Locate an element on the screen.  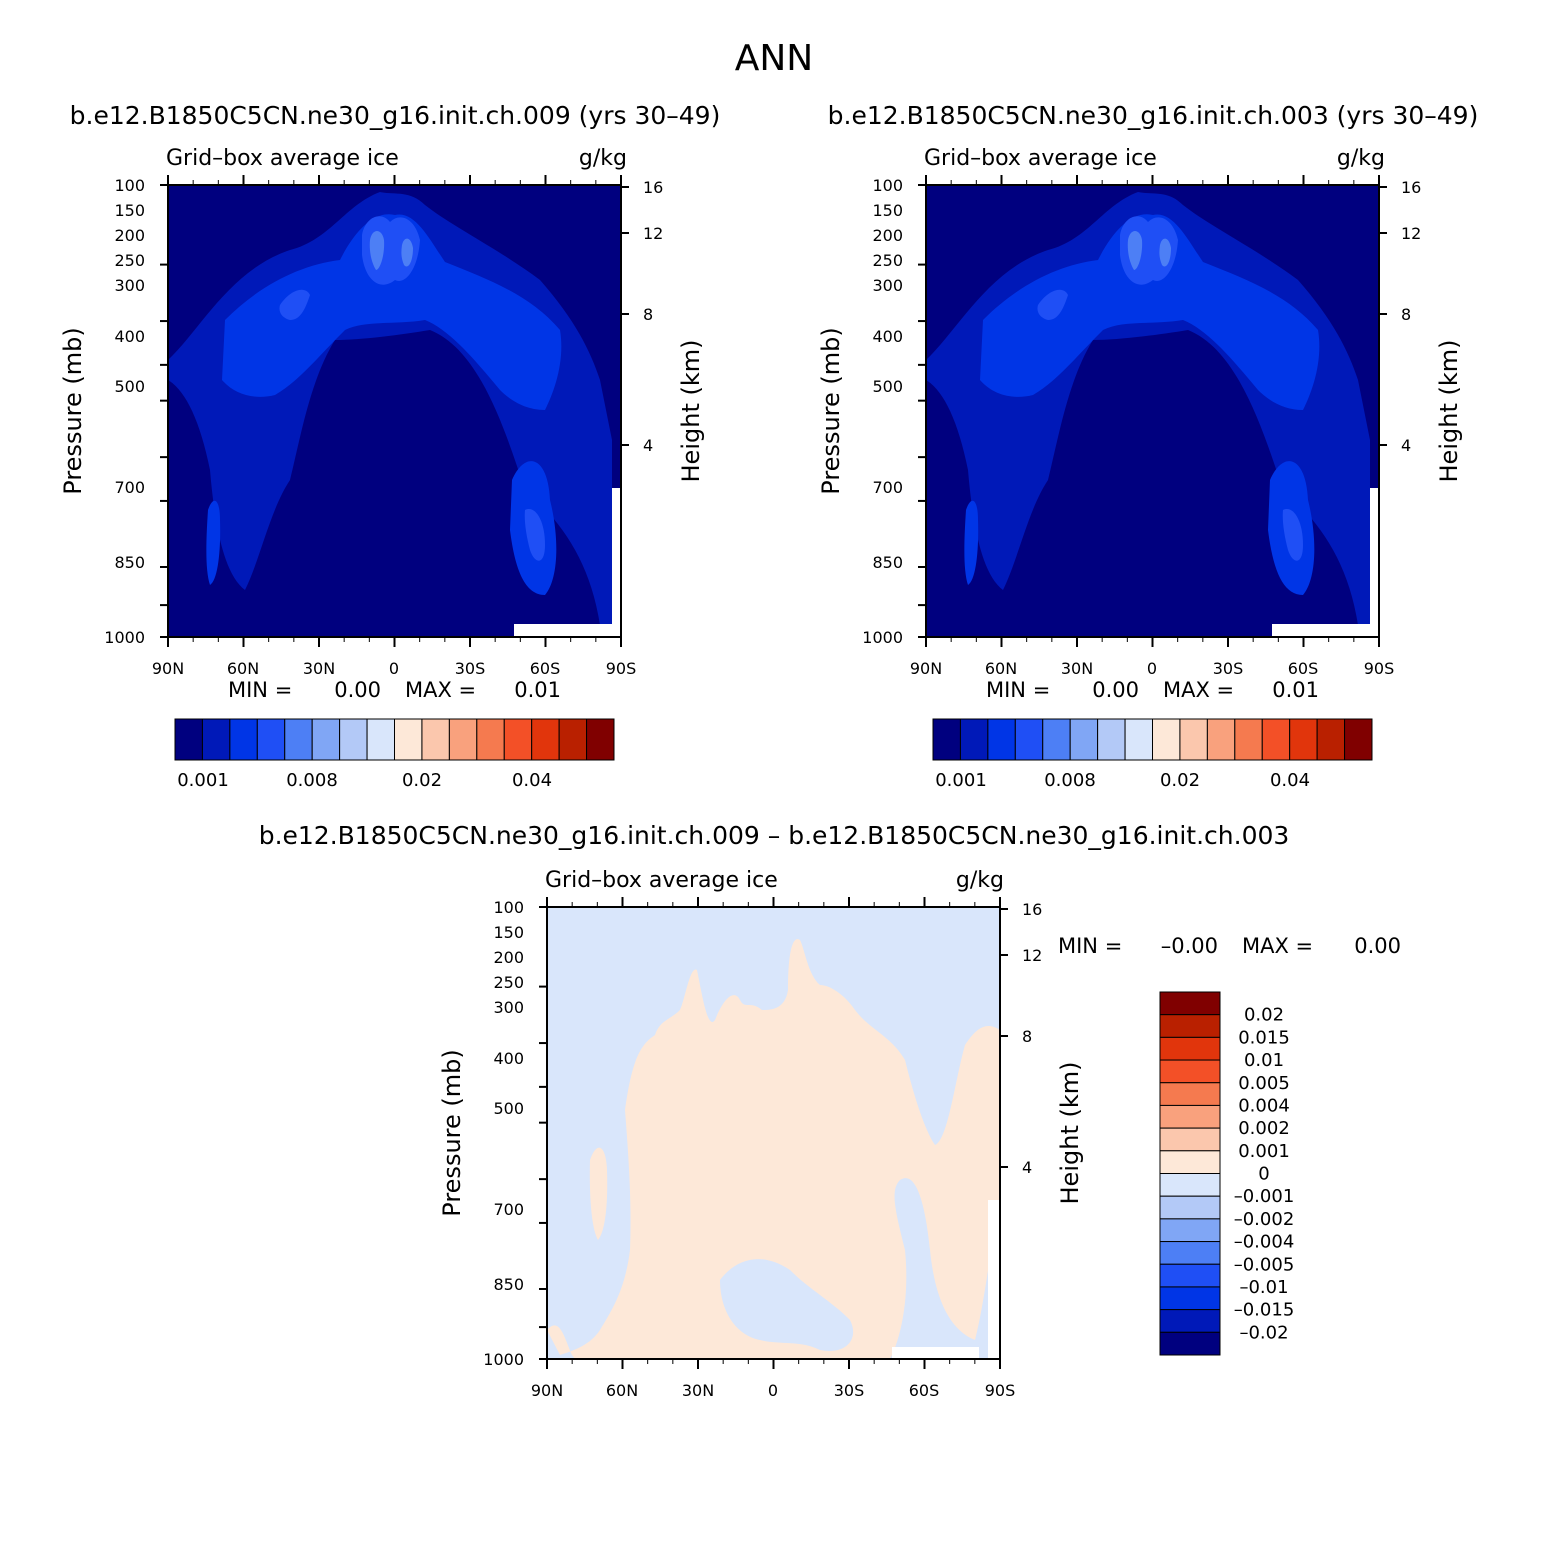
panel-c-xtick-60s: 60S is located at coordinates (924, 1390).